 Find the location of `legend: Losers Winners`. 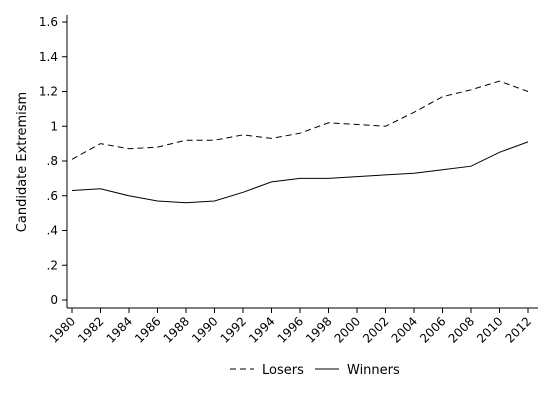

legend: Losers Winners is located at coordinates (315, 370).